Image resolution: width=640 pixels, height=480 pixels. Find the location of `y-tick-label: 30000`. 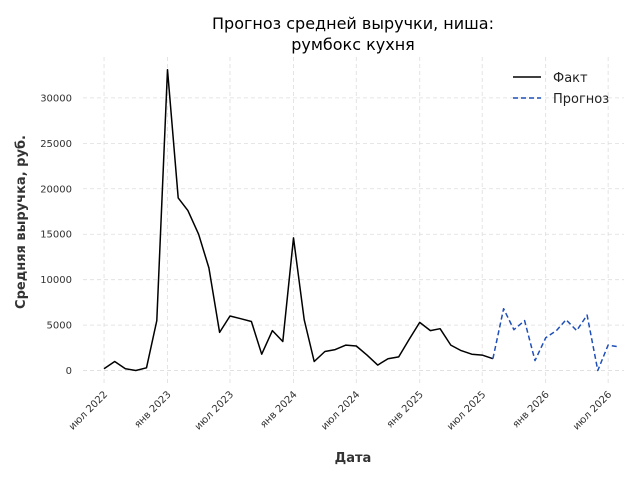

y-tick-label: 30000 is located at coordinates (56, 98).